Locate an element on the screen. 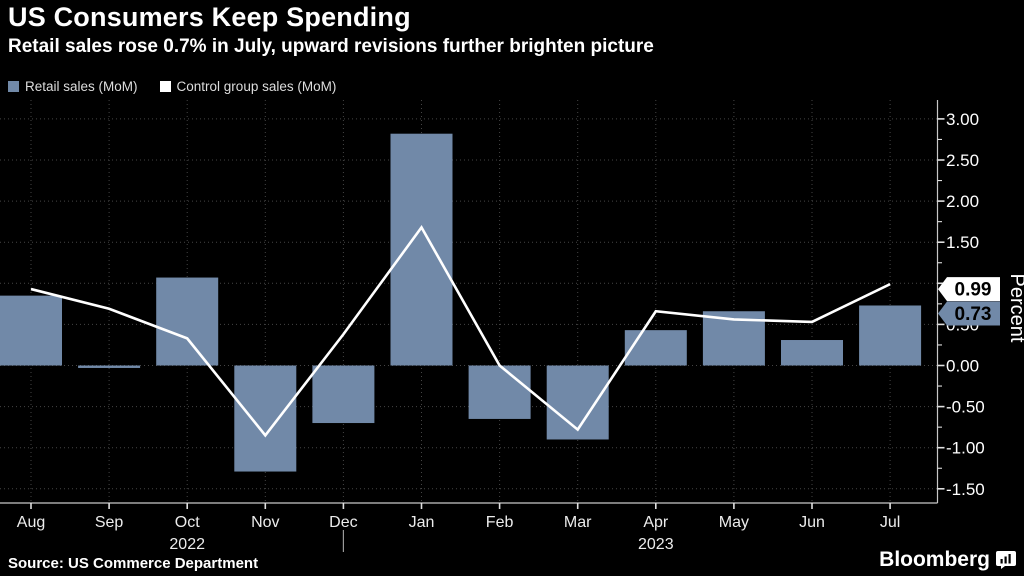  retail-sales-swatch-icon is located at coordinates (13, 86).